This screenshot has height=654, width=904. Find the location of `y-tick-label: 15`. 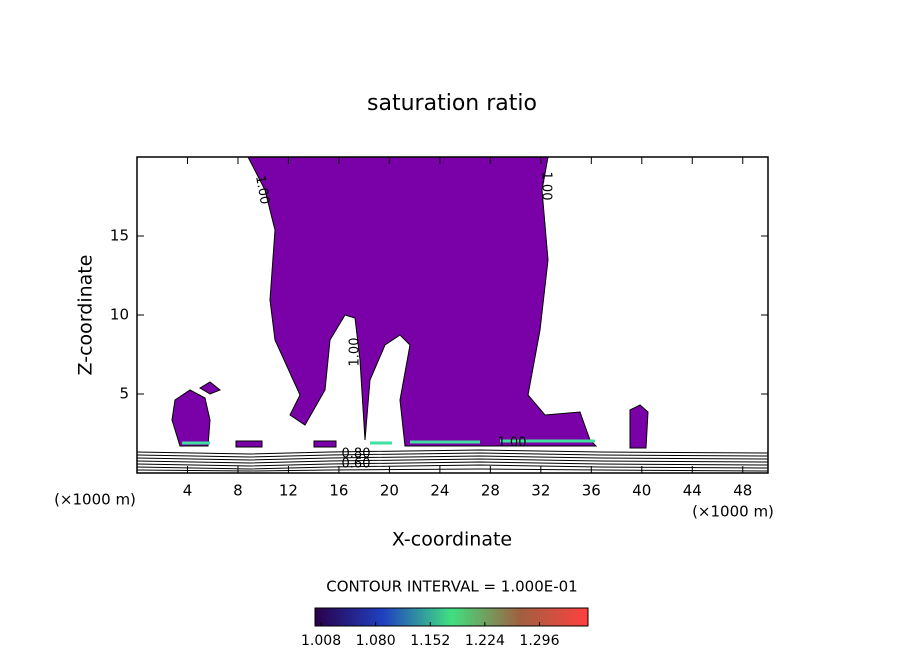

y-tick-label: 15 is located at coordinates (119, 236).